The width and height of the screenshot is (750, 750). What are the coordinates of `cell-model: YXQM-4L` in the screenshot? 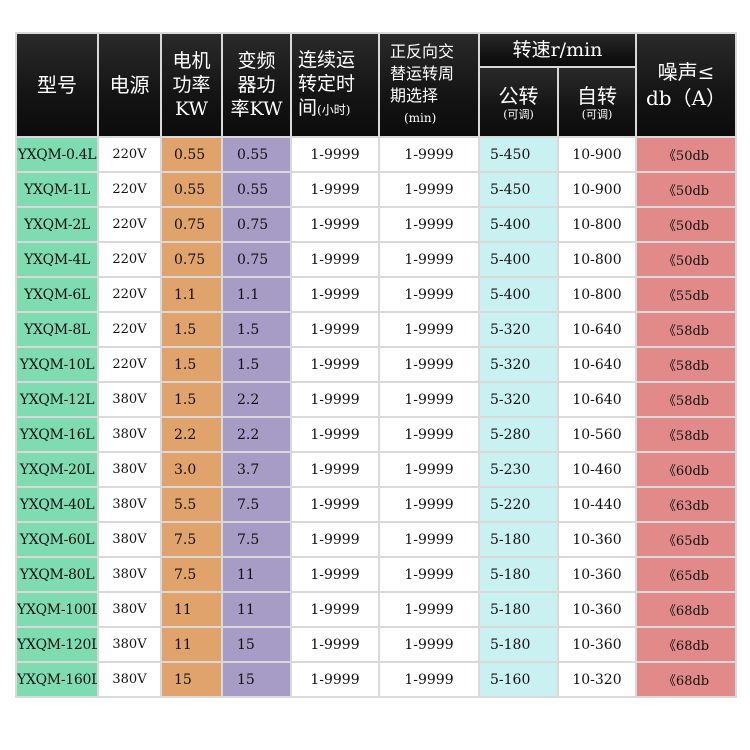 It's located at (57, 259).